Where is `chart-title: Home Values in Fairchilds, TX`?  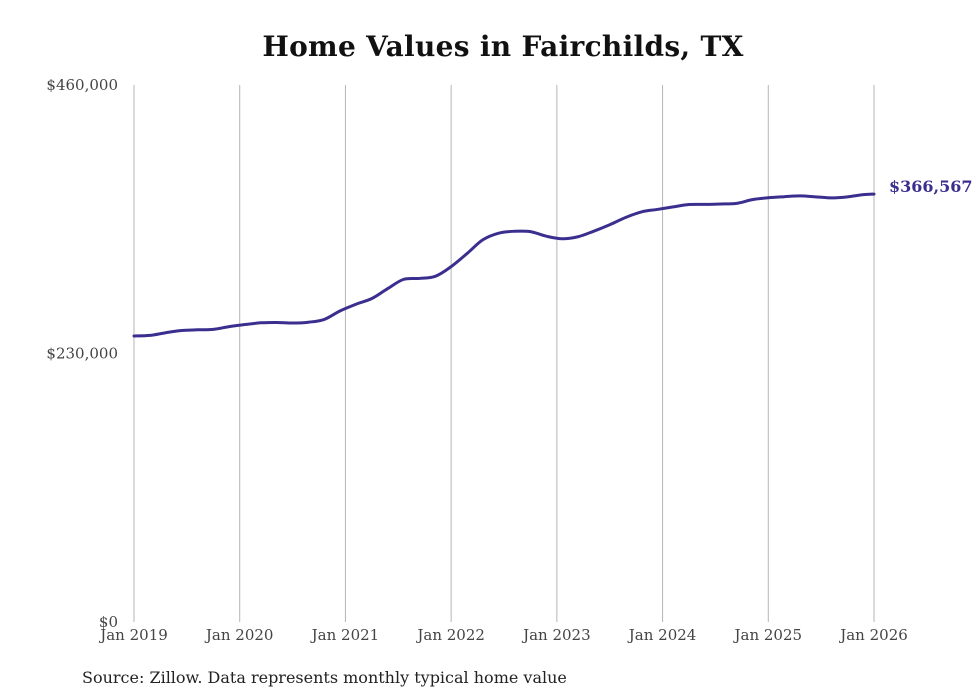
chart-title: Home Values in Fairchilds, TX is located at coordinates (503, 46).